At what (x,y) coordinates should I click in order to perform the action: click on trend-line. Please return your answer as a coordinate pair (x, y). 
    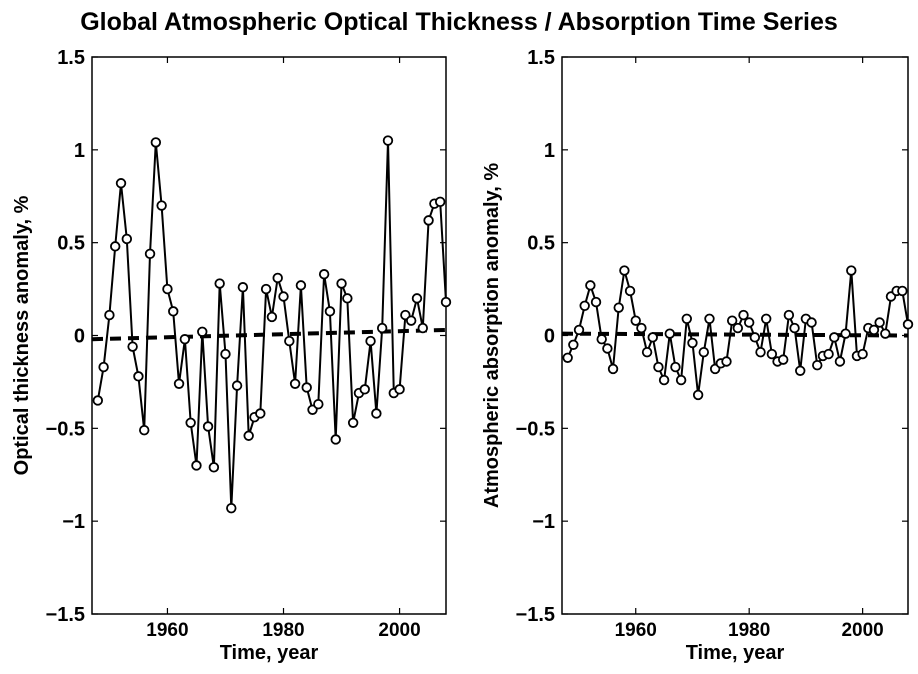
    Looking at the image, I should click on (269, 334).